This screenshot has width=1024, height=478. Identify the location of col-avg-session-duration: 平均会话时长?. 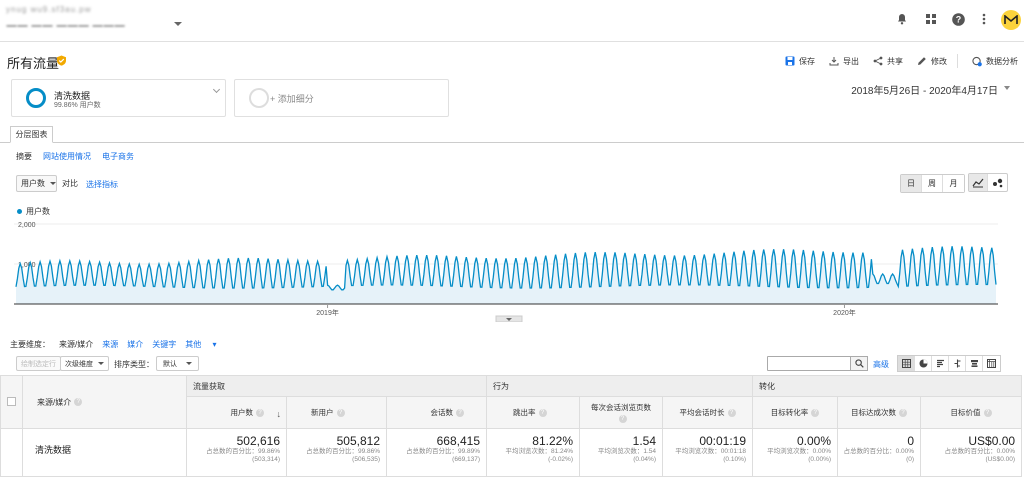
(707, 412).